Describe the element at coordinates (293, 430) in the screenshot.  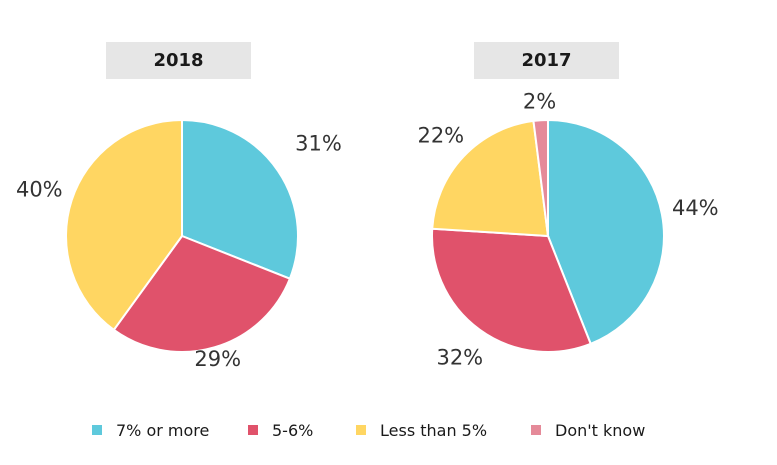
I see `legend-label: 5-6%` at that location.